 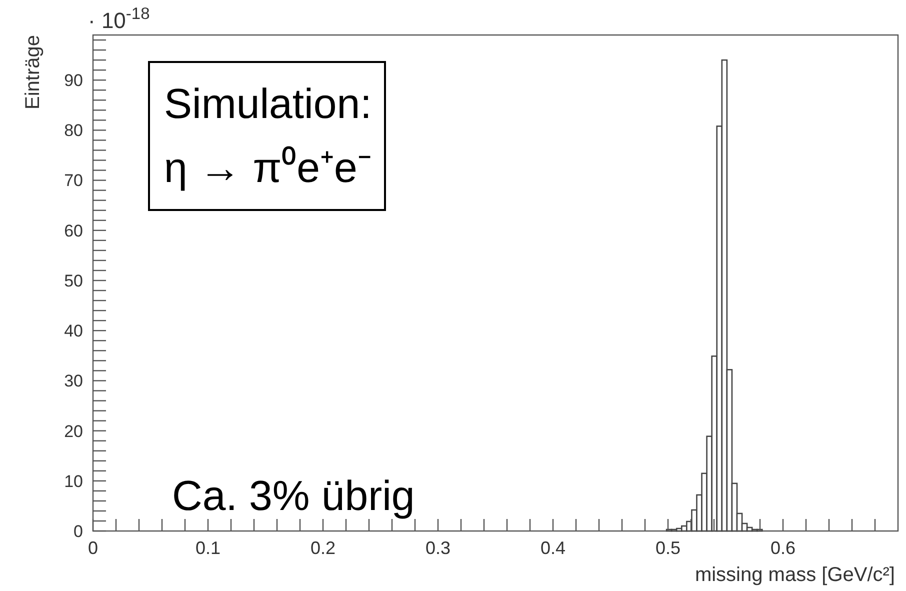 I want to click on x-tick-label: 0.5, so click(x=668, y=548).